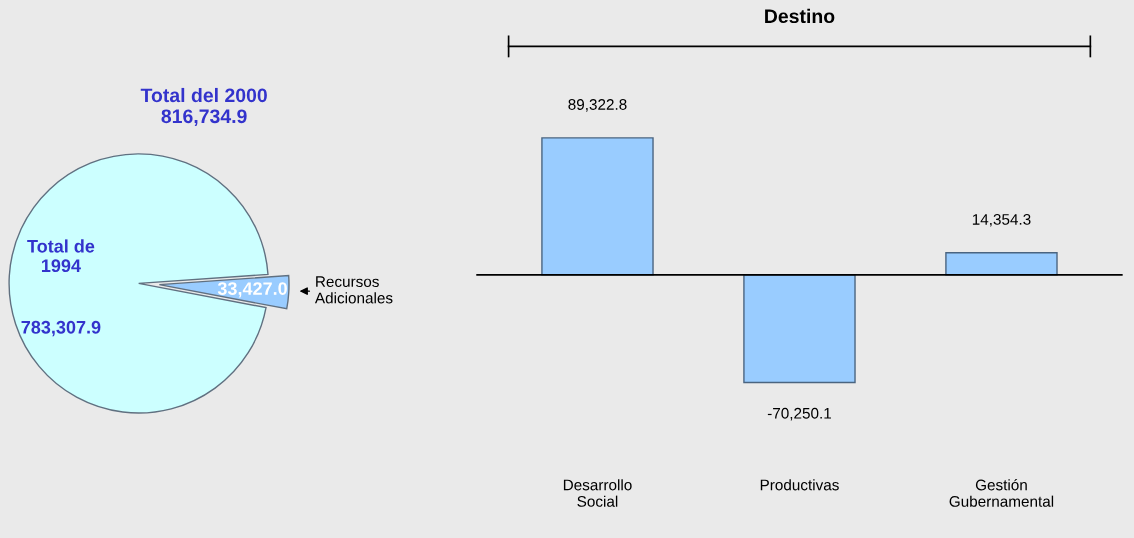 The height and width of the screenshot is (538, 1134). I want to click on x-tick-label: Productivas, so click(799, 485).